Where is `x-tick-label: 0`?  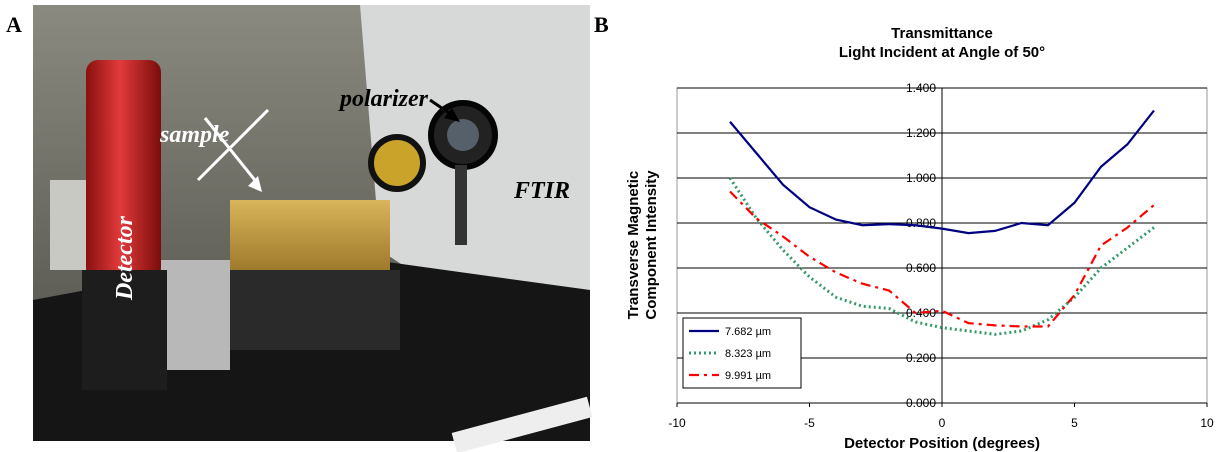 x-tick-label: 0 is located at coordinates (942, 423).